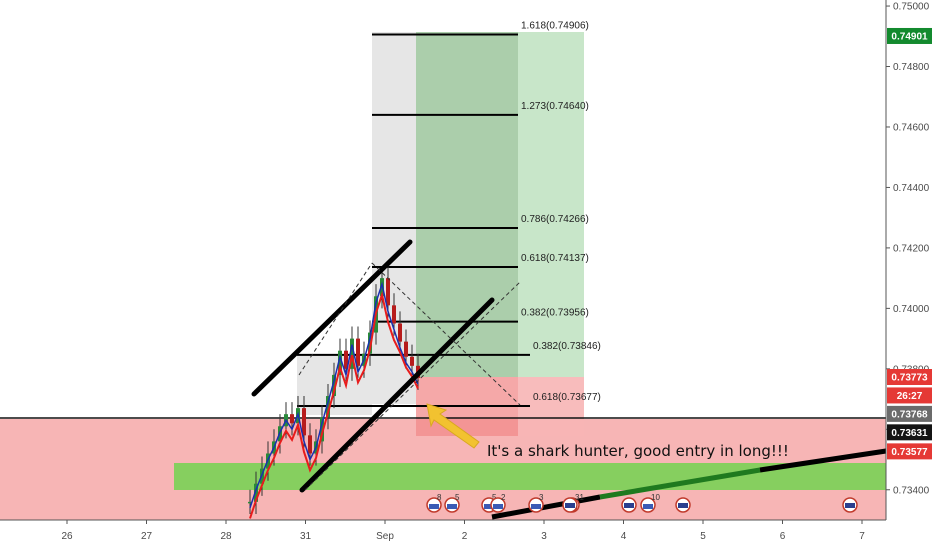 The width and height of the screenshot is (932, 550). Describe the element at coordinates (911, 490) in the screenshot. I see `y-tick-label: 0.73400` at that location.